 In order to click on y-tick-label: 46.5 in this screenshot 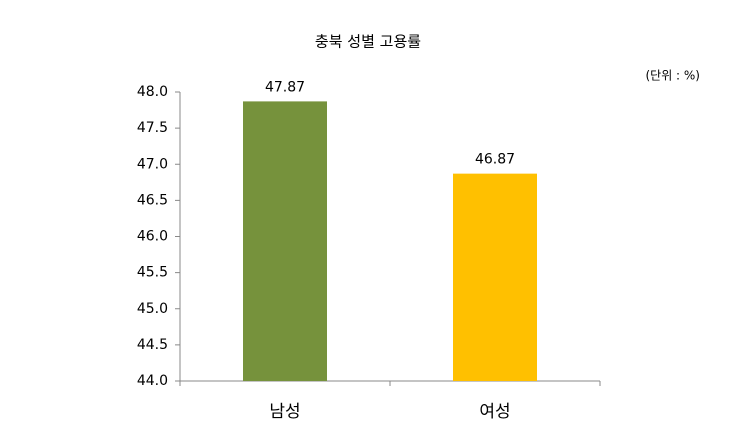, I will do `click(152, 200)`.